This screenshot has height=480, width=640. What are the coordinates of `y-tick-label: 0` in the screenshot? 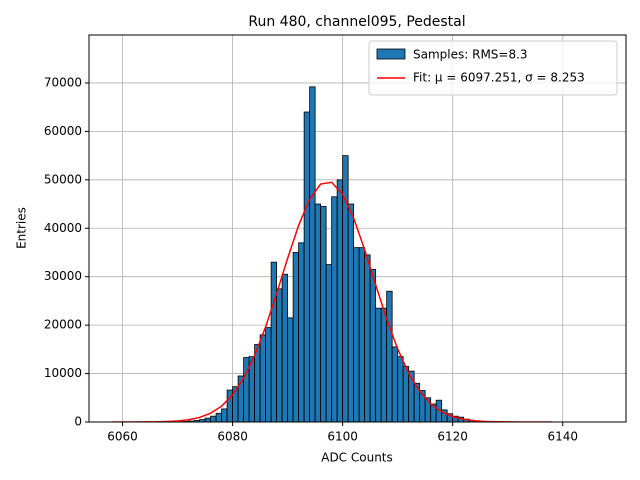 It's located at (78, 422).